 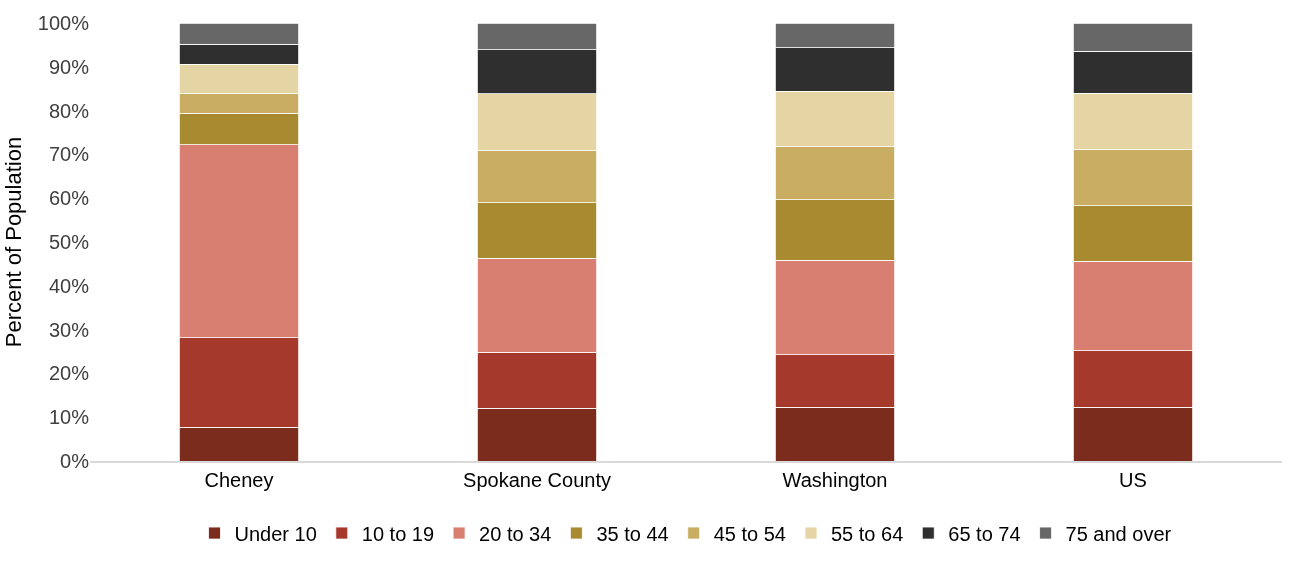 What do you see at coordinates (69, 66) in the screenshot?
I see `y-tick-label: 90%` at bounding box center [69, 66].